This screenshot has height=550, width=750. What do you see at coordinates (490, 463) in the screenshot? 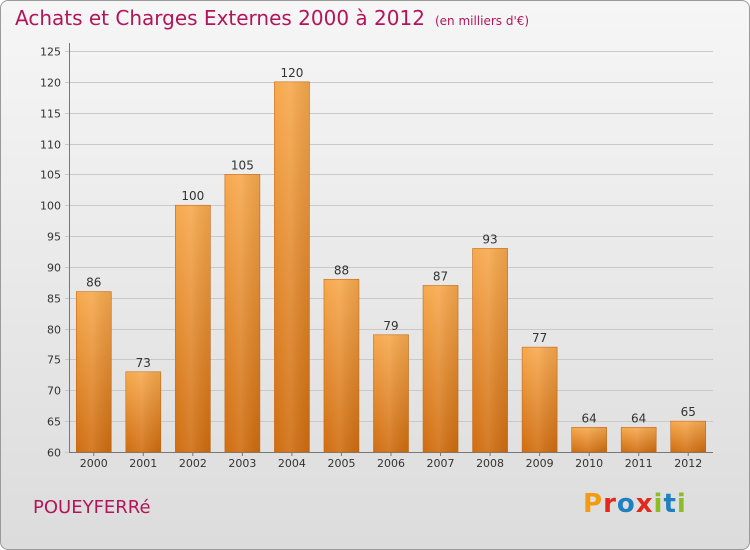
I see `x-tick-label: 2008` at bounding box center [490, 463].